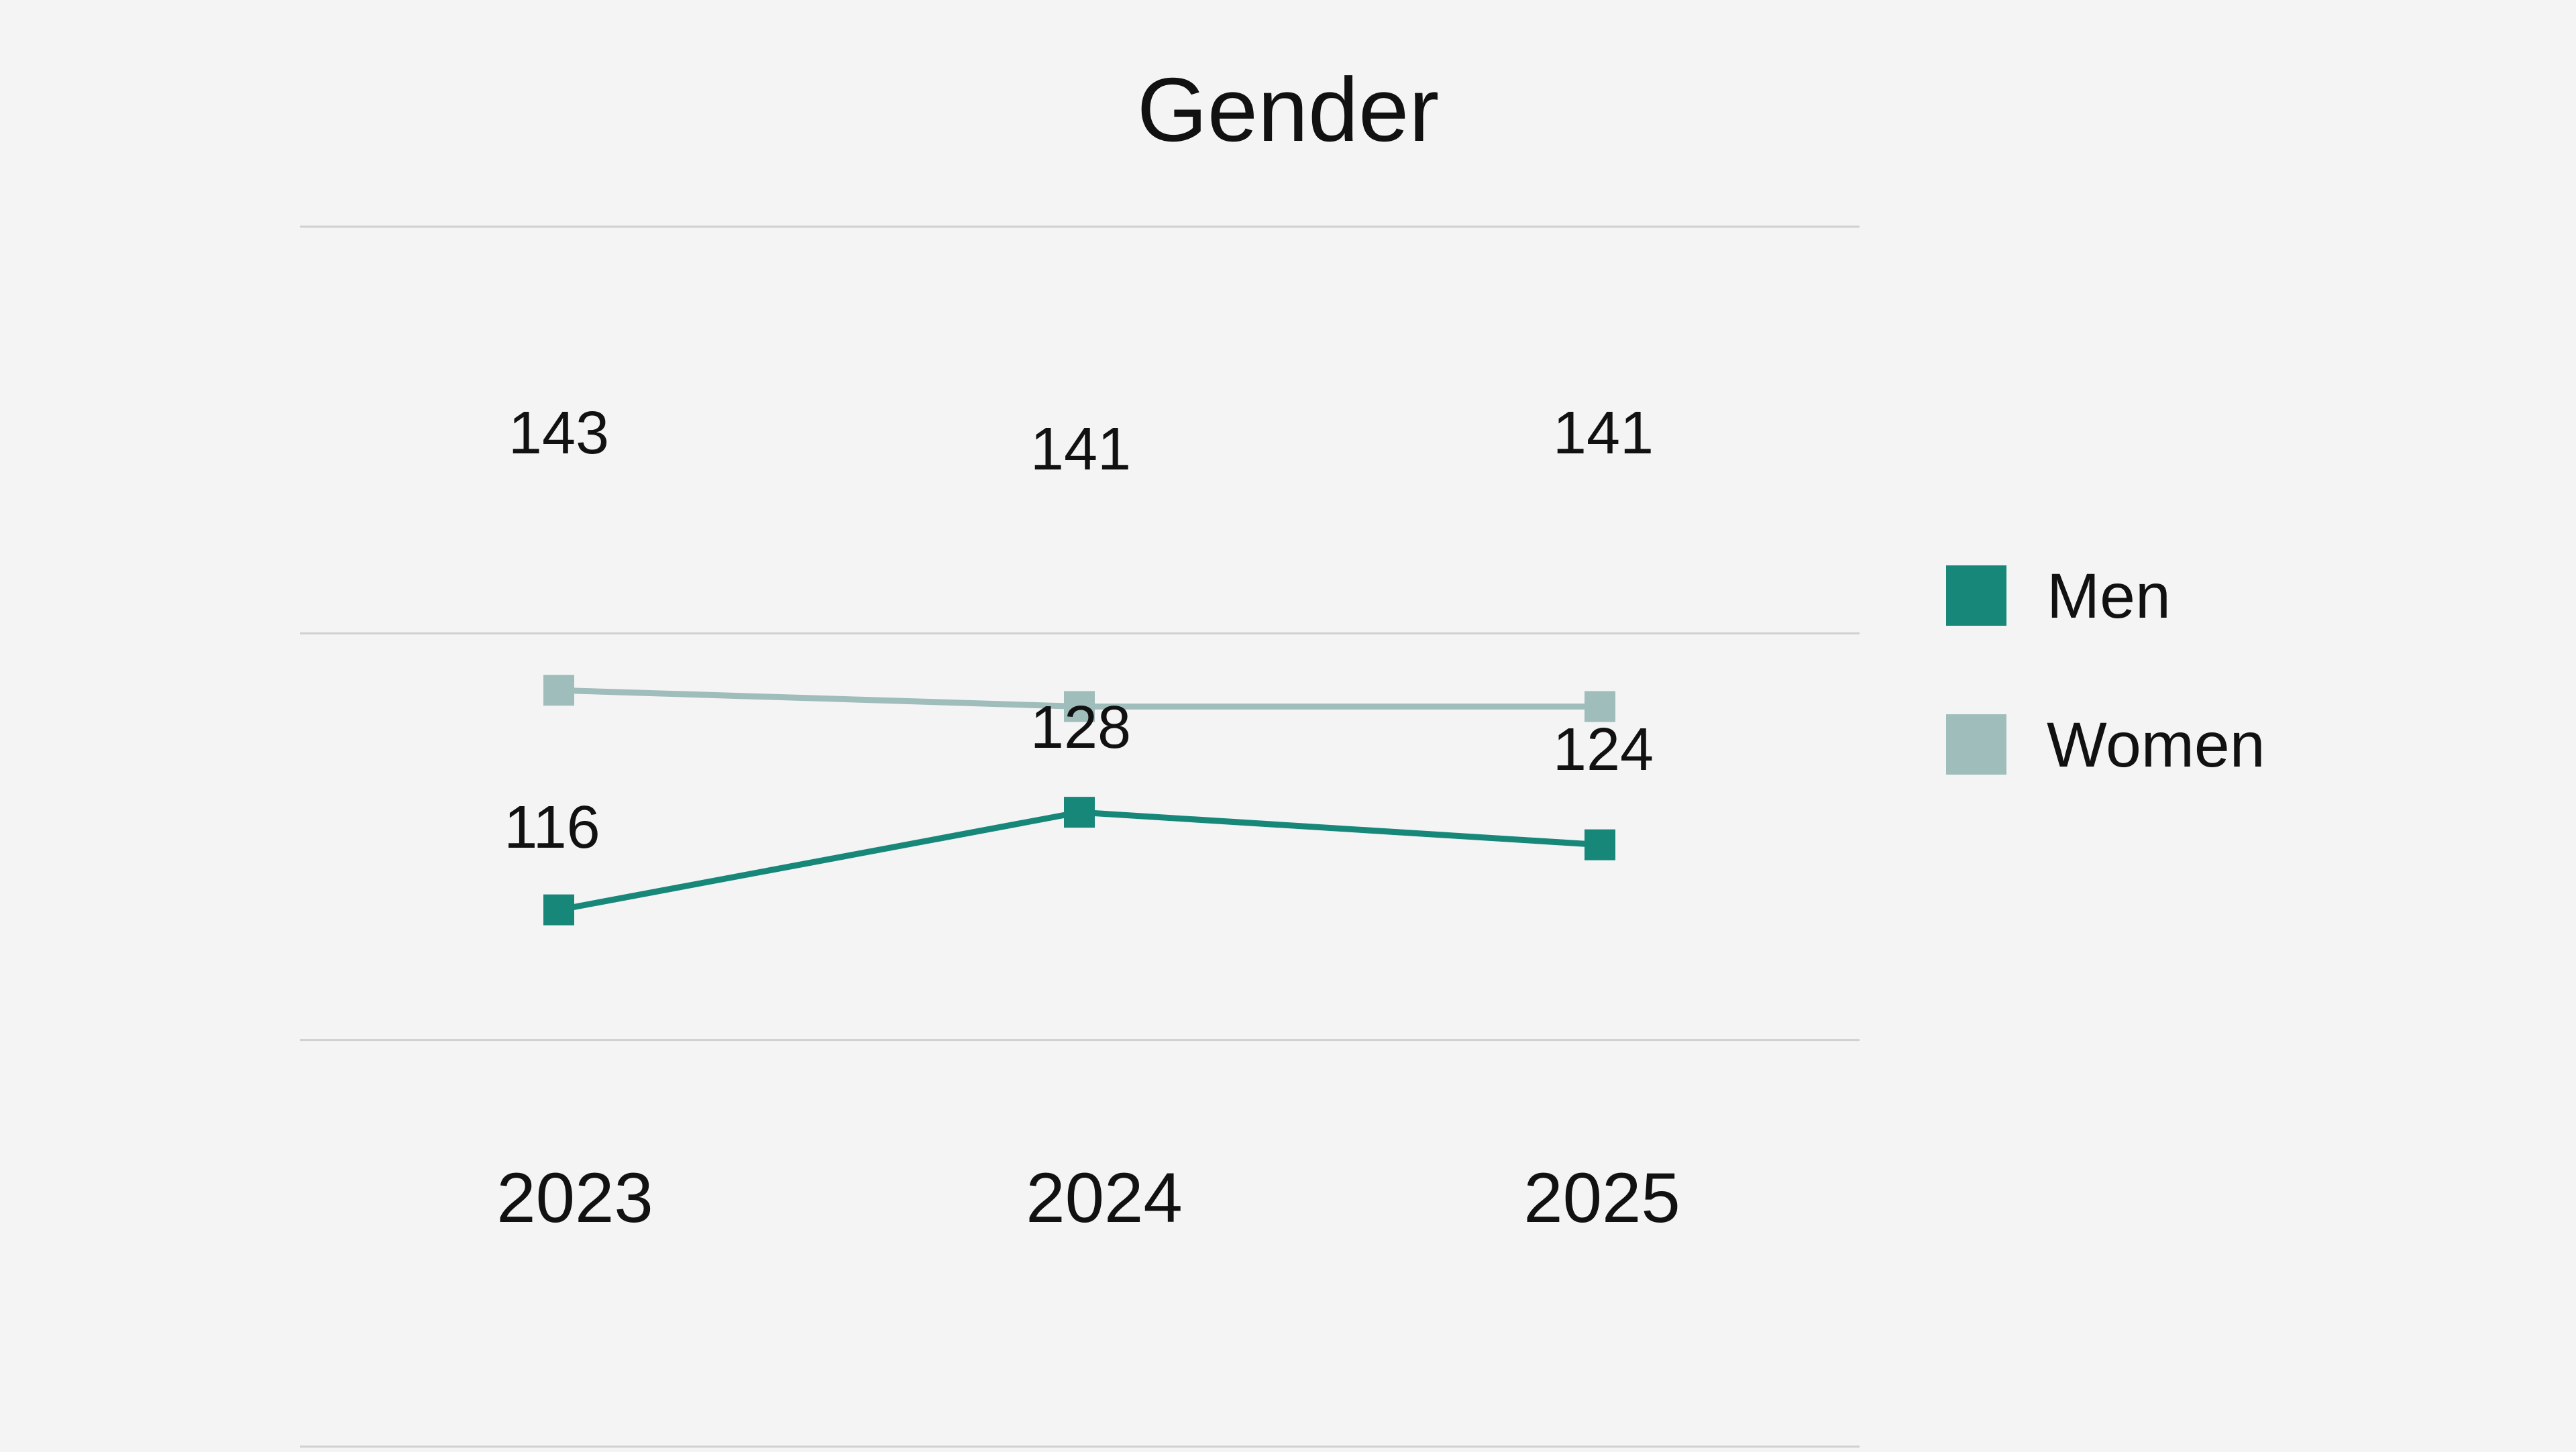 The height and width of the screenshot is (1452, 2576). What do you see at coordinates (1976, 595) in the screenshot?
I see `legend-swatch-men` at bounding box center [1976, 595].